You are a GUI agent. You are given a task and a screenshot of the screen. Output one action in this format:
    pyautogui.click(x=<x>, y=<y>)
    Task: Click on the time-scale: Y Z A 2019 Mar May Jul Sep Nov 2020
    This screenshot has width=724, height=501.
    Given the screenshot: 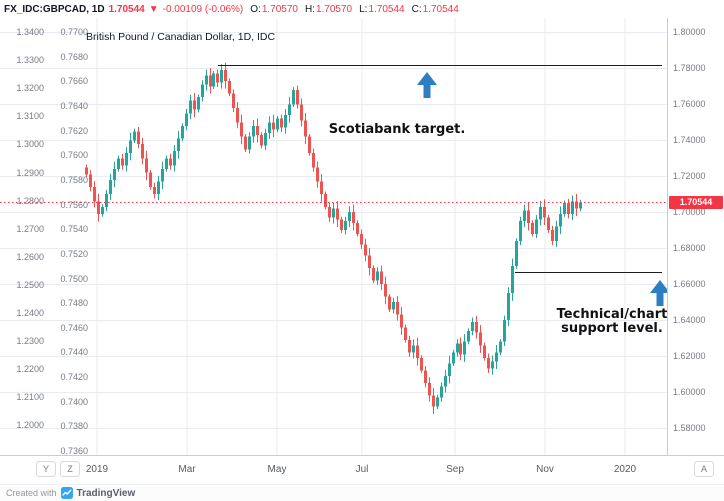 What is the action you would take?
    pyautogui.click(x=362, y=469)
    